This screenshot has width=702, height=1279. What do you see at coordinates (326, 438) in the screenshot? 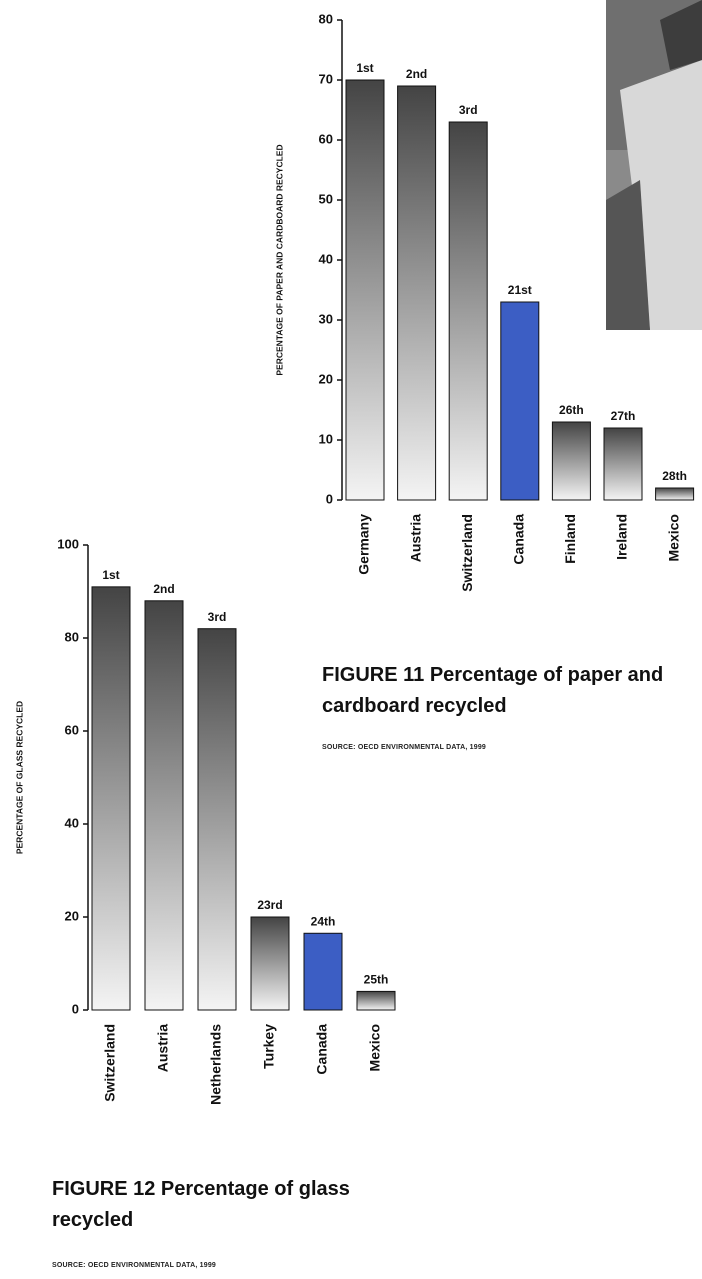
I see `y-tick-label: 10` at bounding box center [326, 438].